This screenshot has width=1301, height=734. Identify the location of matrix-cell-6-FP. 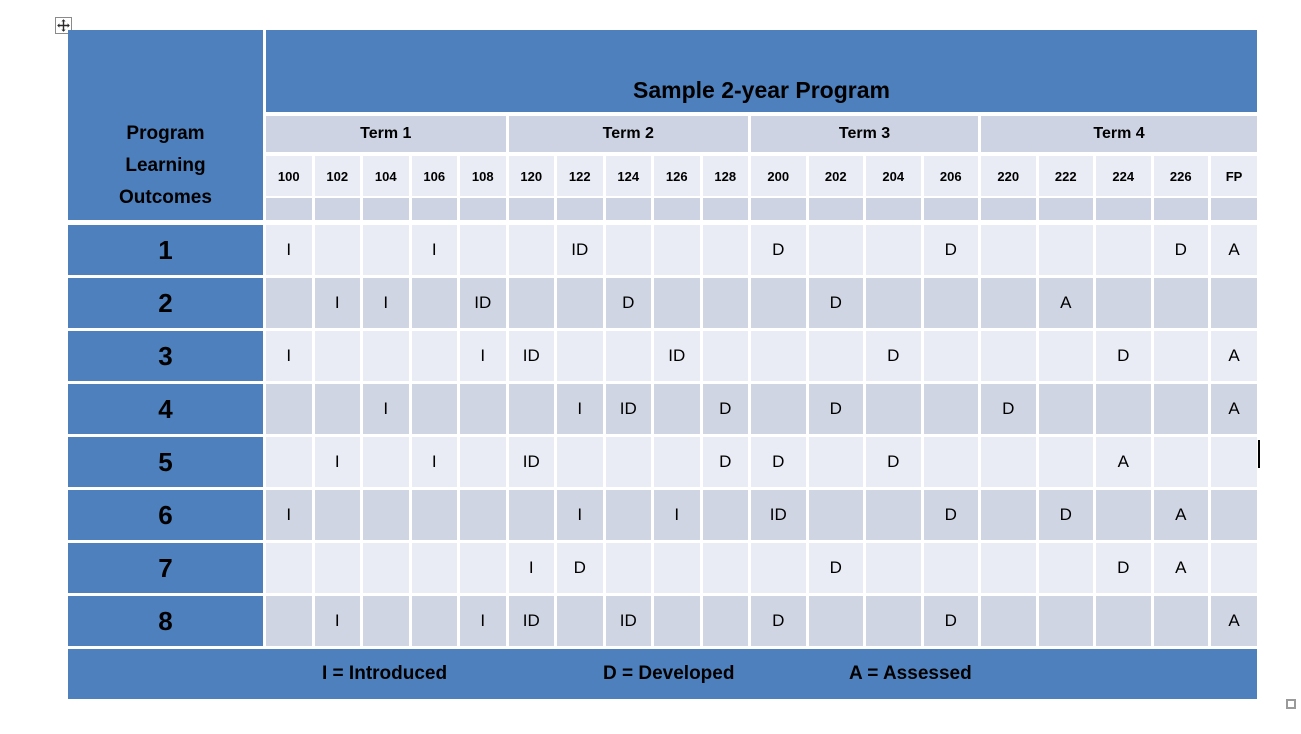
(1234, 515).